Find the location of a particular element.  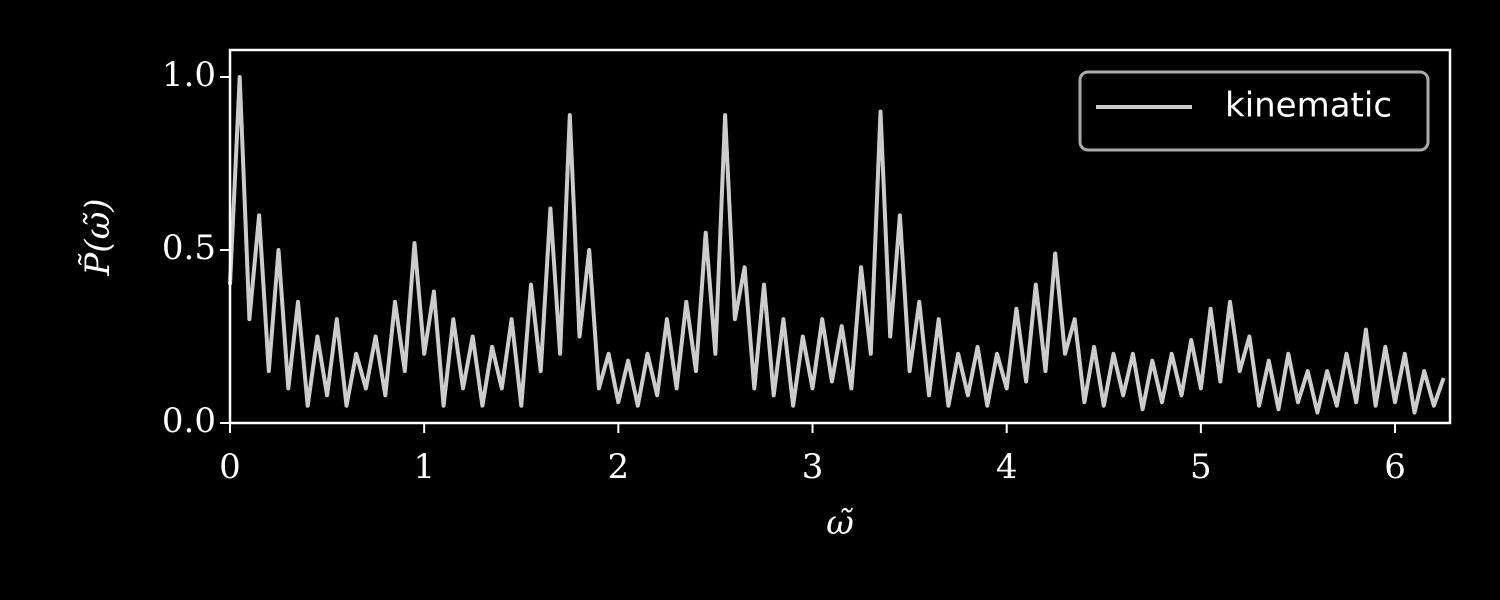

x-tick-label: 2 is located at coordinates (619, 467).